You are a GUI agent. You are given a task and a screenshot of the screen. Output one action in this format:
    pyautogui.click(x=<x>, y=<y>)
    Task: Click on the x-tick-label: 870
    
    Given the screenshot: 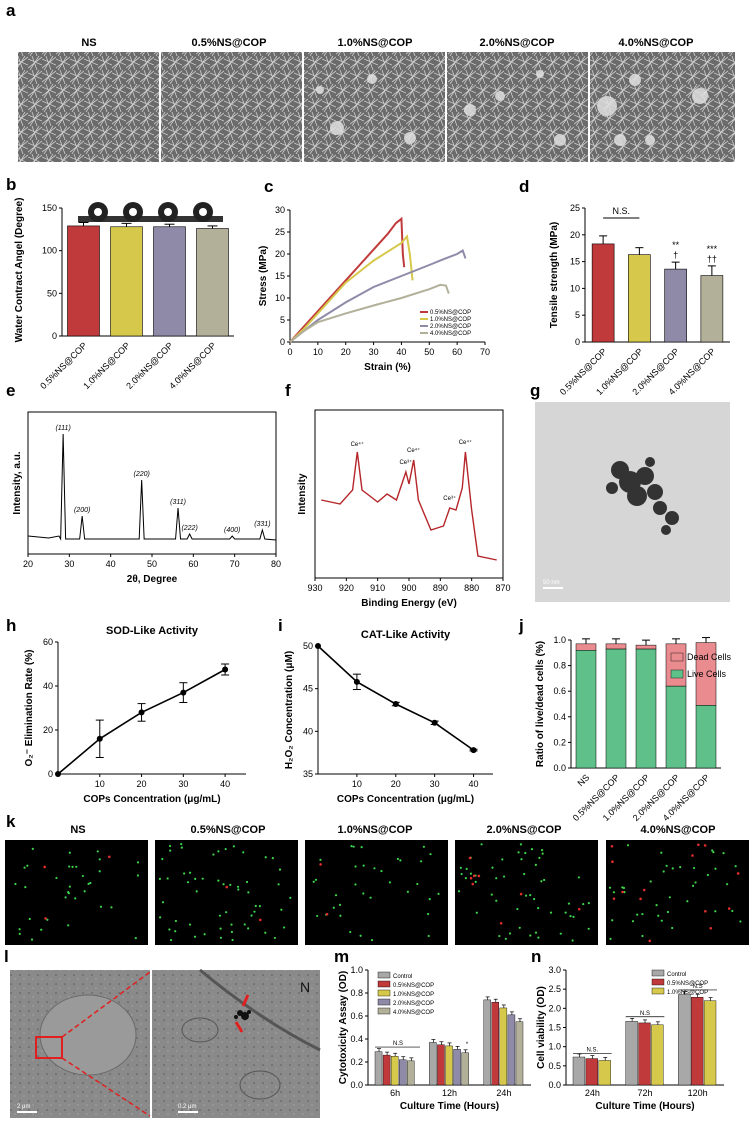 What is the action you would take?
    pyautogui.click(x=502, y=588)
    